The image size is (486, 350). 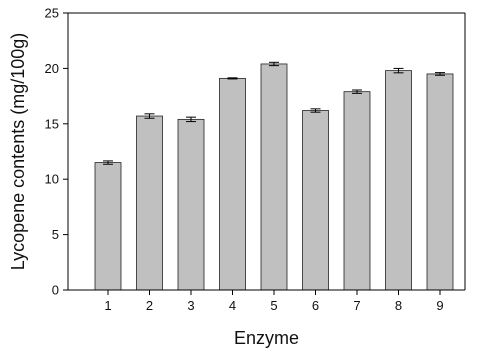 I want to click on x-tick-label-9: 9, so click(x=439, y=305).